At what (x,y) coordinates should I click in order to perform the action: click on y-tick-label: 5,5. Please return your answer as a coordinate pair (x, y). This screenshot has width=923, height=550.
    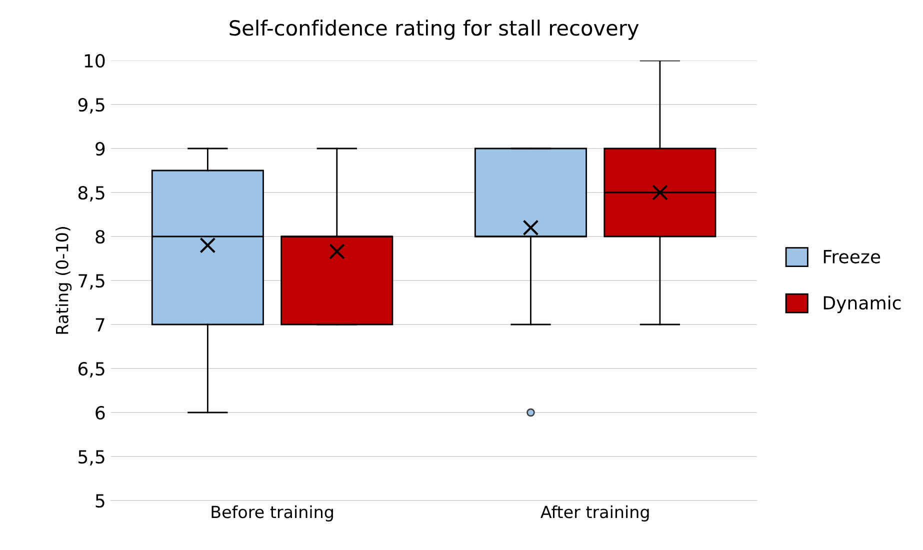
    Looking at the image, I should click on (91, 458).